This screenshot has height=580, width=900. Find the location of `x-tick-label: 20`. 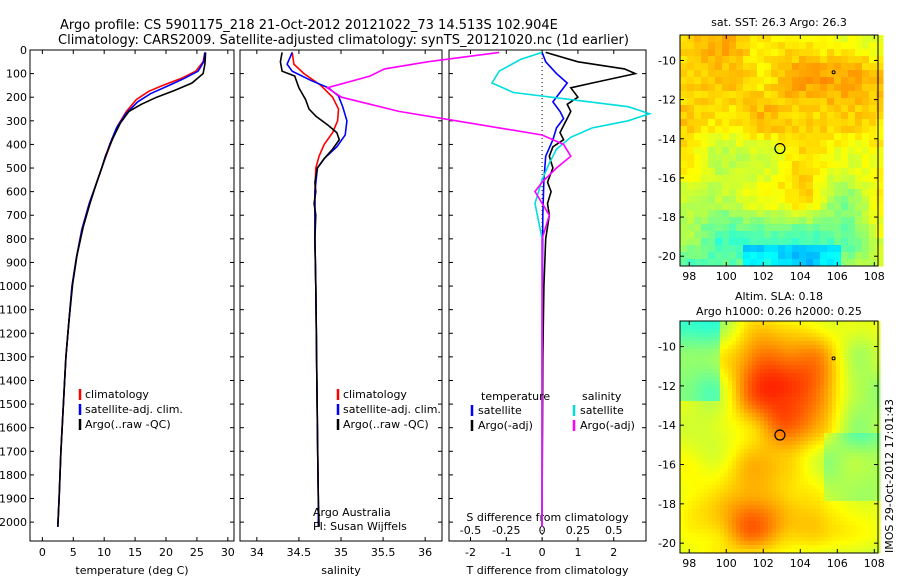

x-tick-label: 20 is located at coordinates (166, 552).